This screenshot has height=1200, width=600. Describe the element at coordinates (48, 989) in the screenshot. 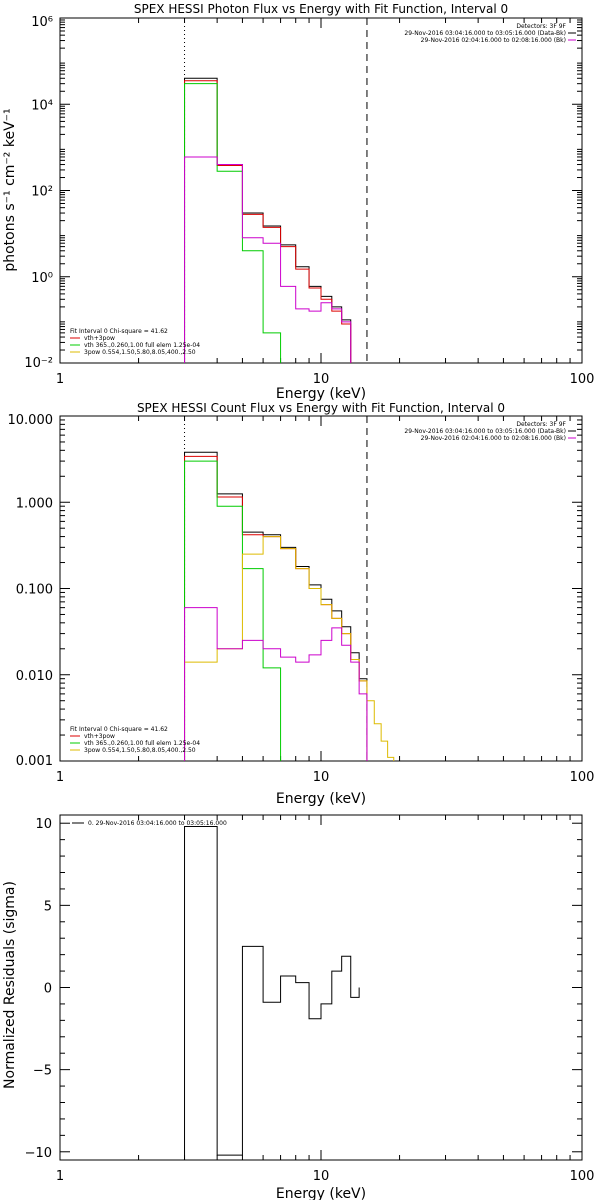

I see `y-tick-label: 0` at that location.